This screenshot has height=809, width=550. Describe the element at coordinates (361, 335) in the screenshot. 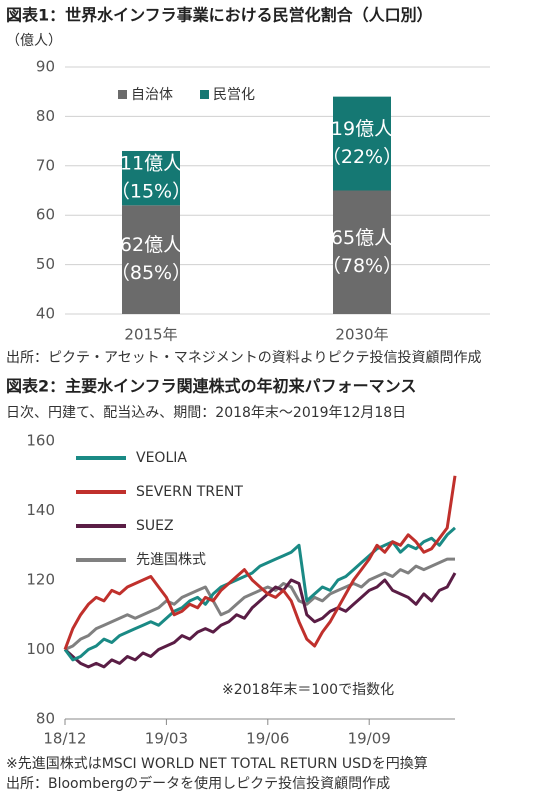

I see `x-tick-label: 2030年` at that location.